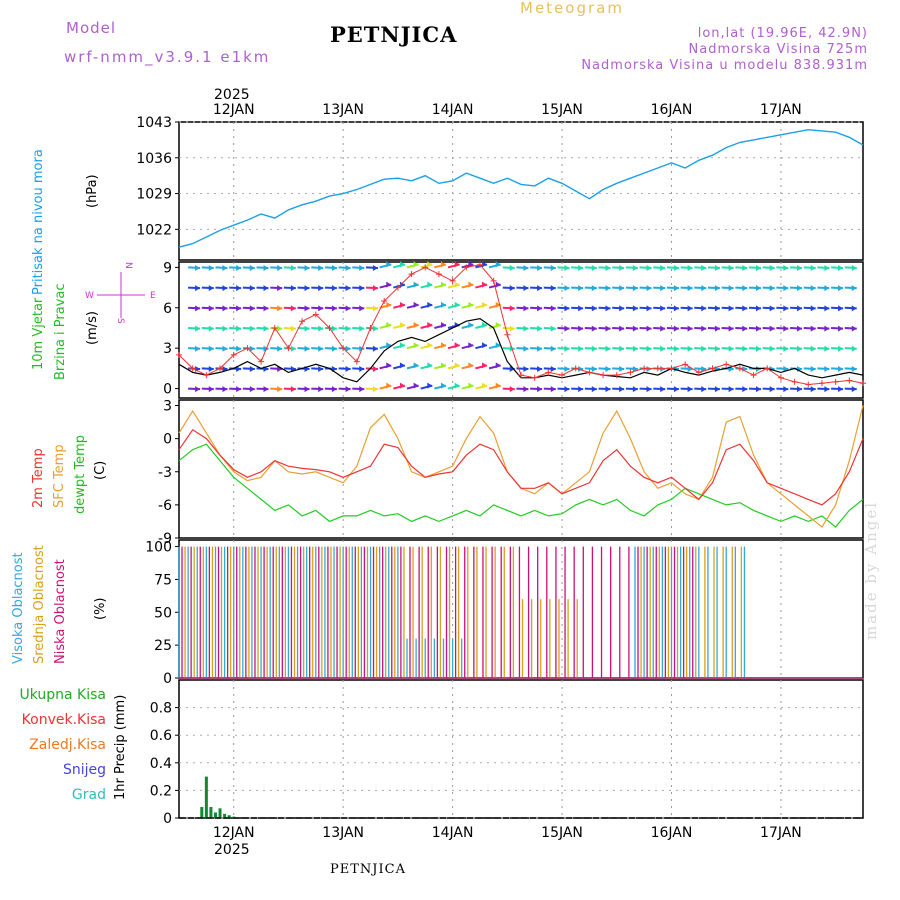  I want to click on wind-barbs, so click(522, 327).